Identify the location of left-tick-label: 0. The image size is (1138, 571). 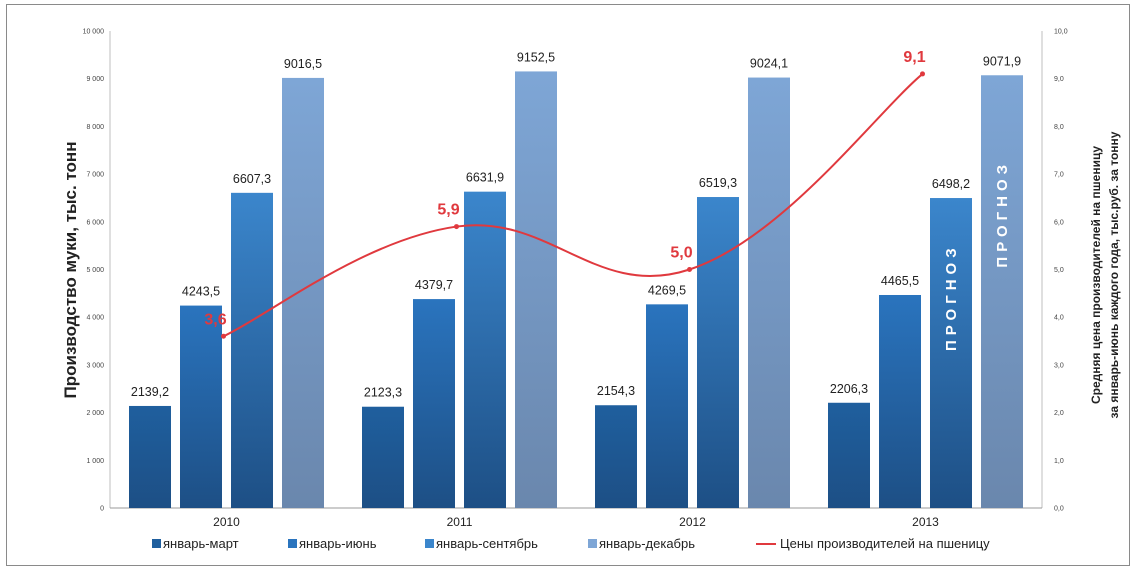
(102, 509).